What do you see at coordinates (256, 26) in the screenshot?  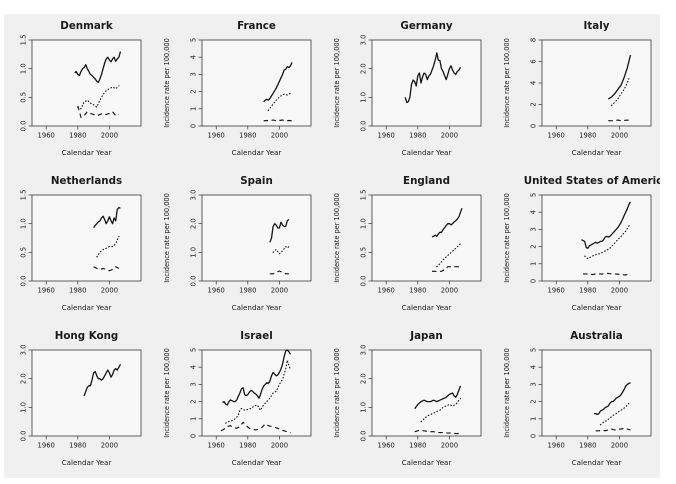 I see `subplot-title: France` at bounding box center [256, 26].